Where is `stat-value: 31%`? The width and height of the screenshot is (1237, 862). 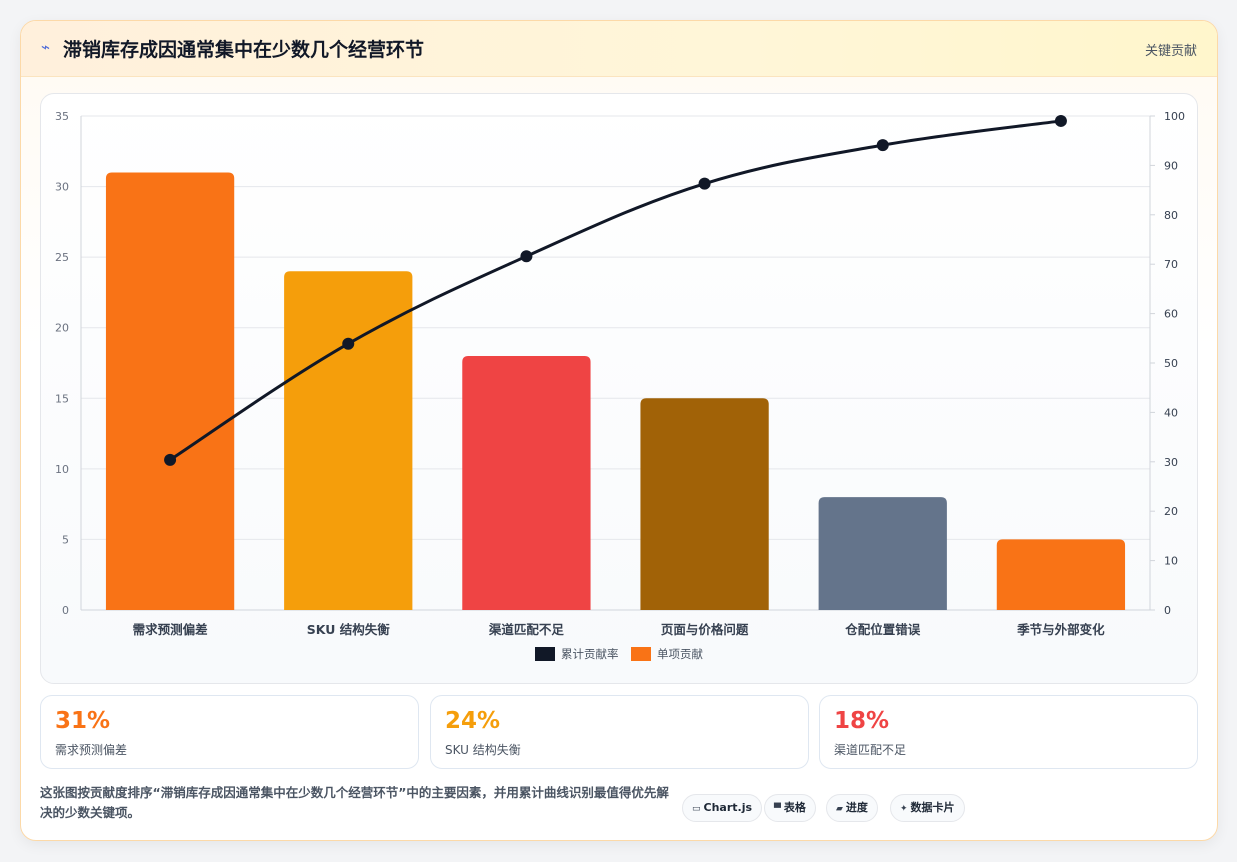 stat-value: 31% is located at coordinates (83, 721).